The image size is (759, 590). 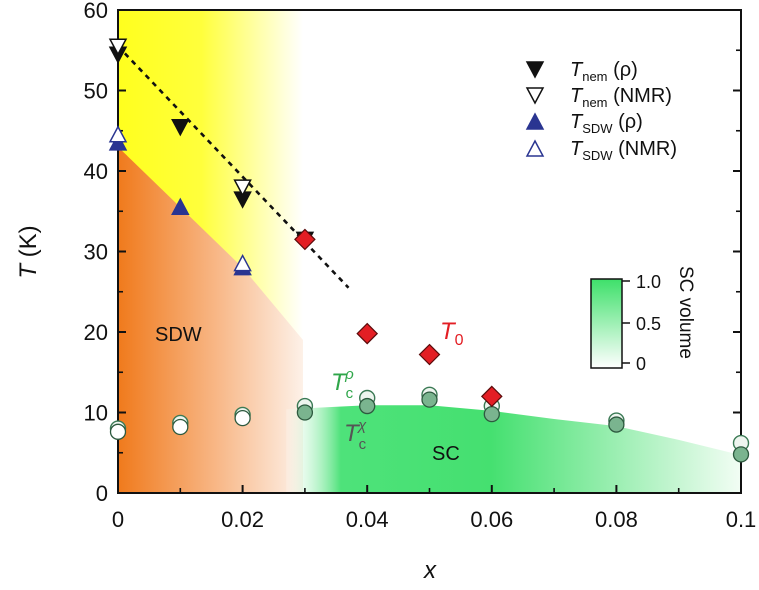 What do you see at coordinates (28, 270) in the screenshot?
I see `y-axis-label-symbol: T` at bounding box center [28, 270].